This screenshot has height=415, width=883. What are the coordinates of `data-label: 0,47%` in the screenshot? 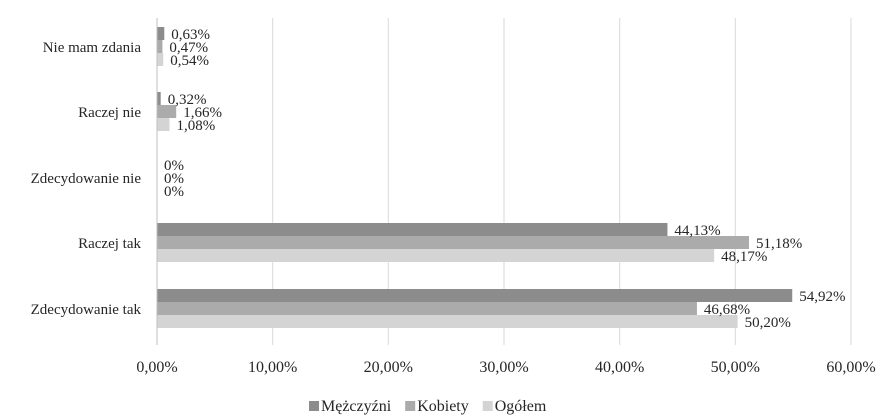 It's located at (188, 48).